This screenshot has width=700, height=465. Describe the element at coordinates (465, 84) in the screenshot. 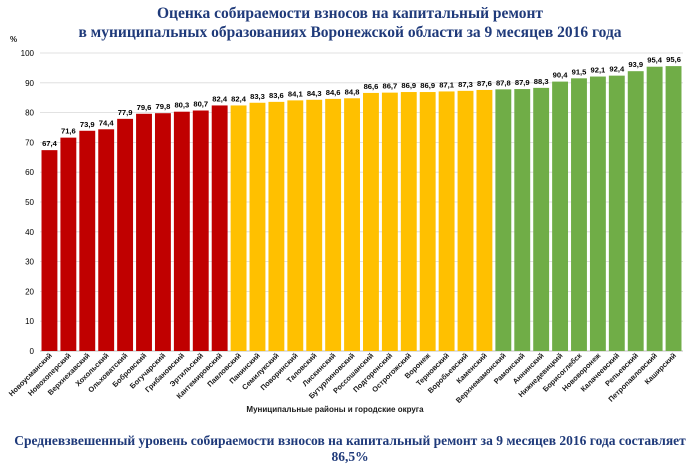

I see `value-label: 87,3` at that location.